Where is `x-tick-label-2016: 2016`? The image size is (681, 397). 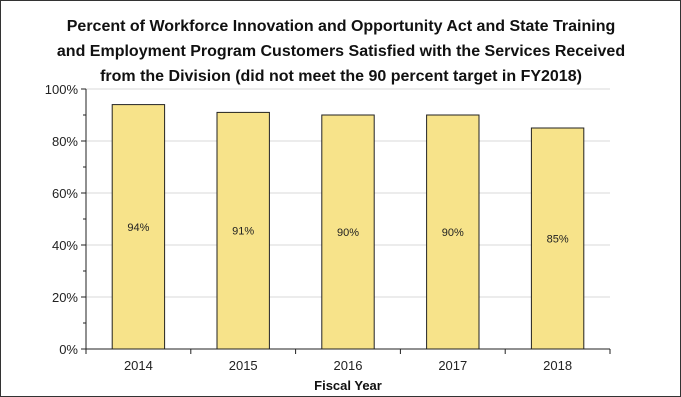
x-tick-label-2016: 2016 is located at coordinates (348, 365).